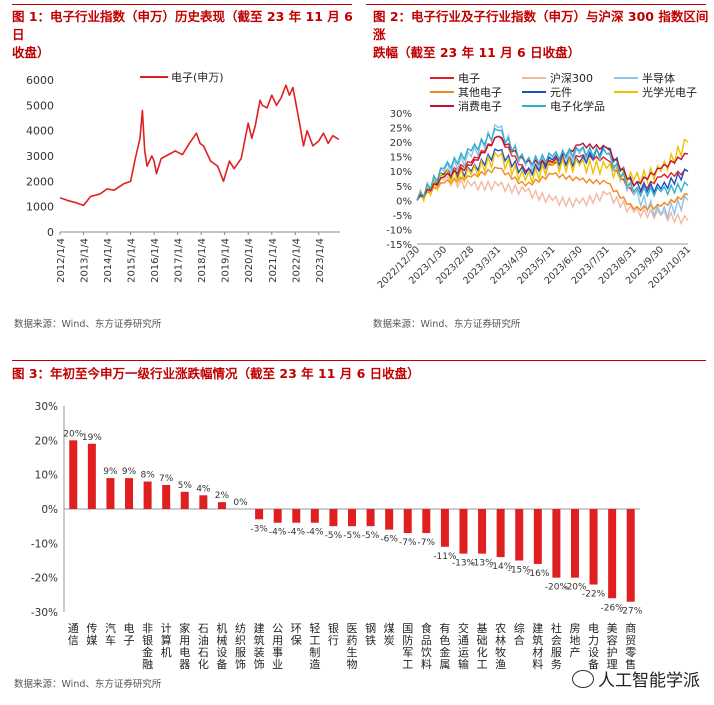  I want to click on chart3-data-label: -11%, so click(445, 557).